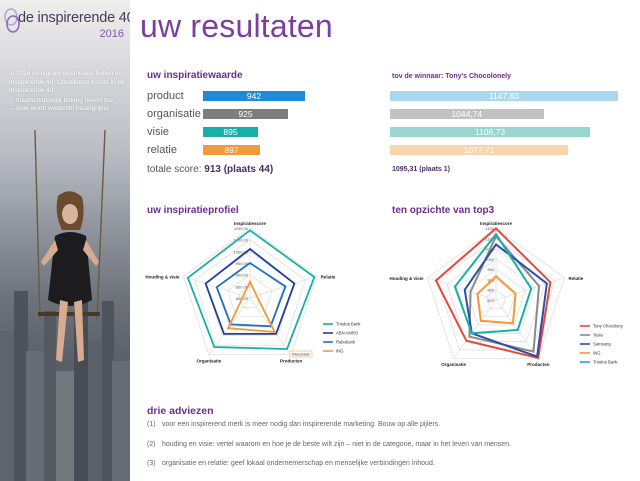 The image size is (640, 481). What do you see at coordinates (162, 150) in the screenshot?
I see `metric-label: relatie` at bounding box center [162, 150].